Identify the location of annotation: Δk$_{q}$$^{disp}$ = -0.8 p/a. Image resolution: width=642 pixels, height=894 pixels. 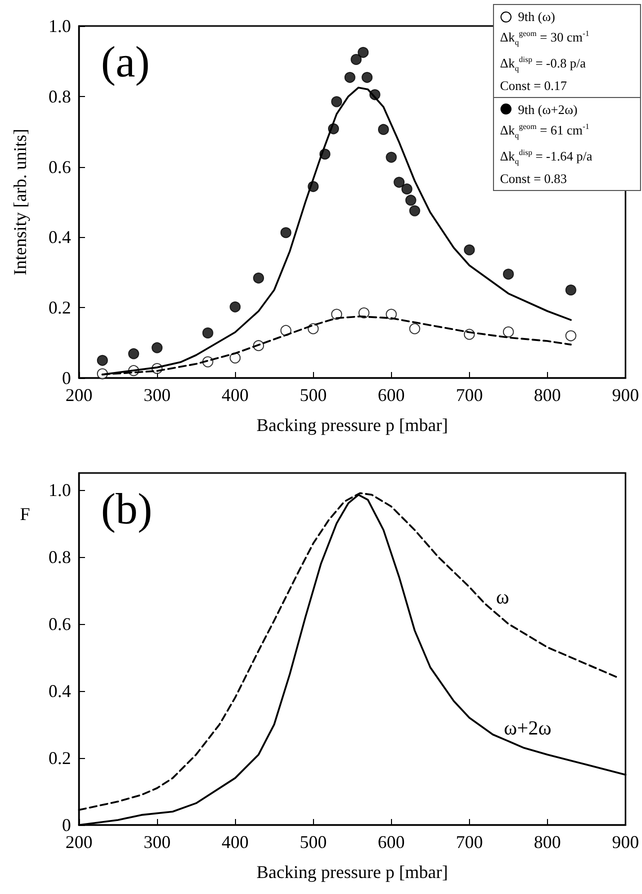
(543, 64).